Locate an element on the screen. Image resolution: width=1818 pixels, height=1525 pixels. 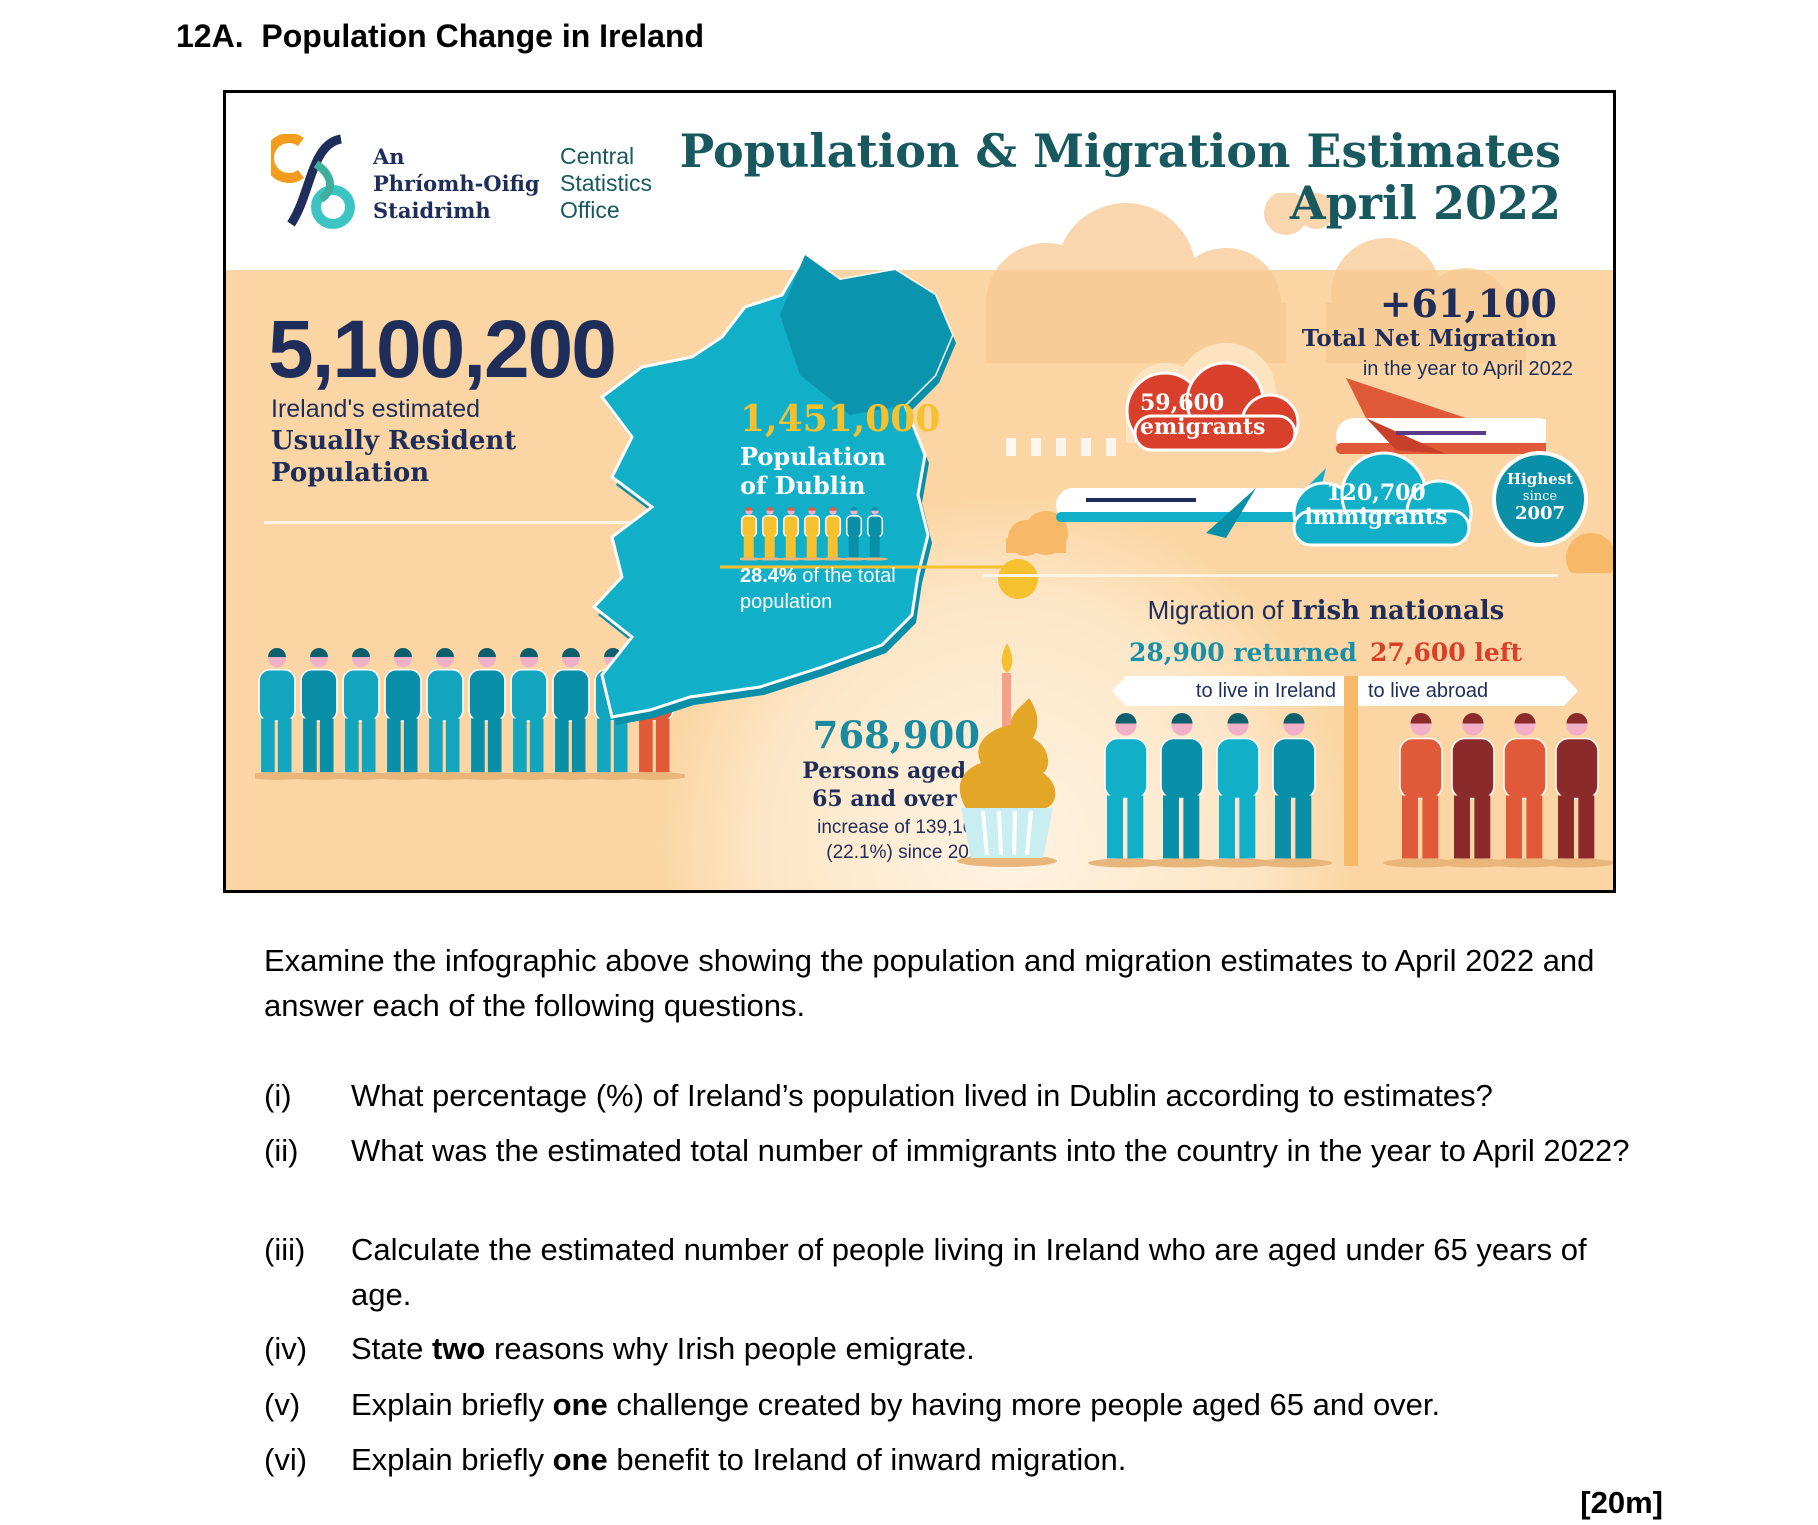
airplanes is located at coordinates (1276, 458).